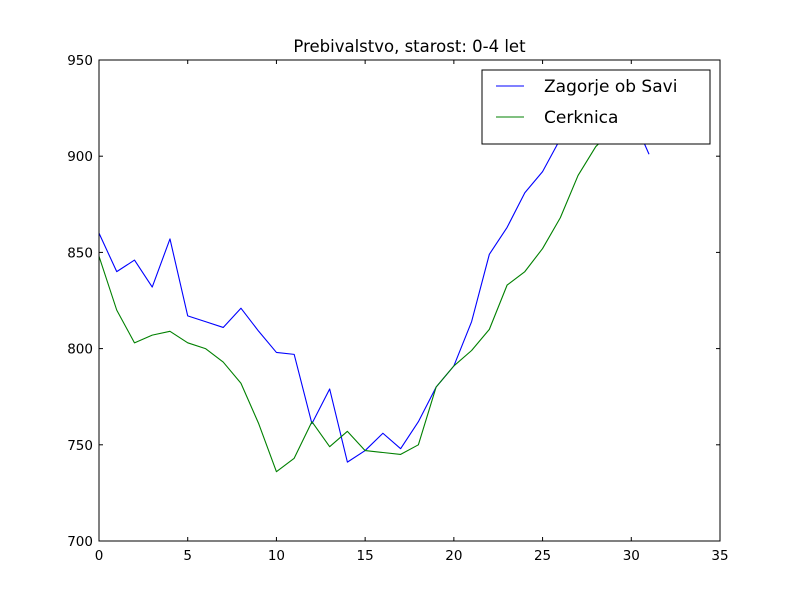  Describe the element at coordinates (99, 556) in the screenshot. I see `x-tick-label: 0` at that location.